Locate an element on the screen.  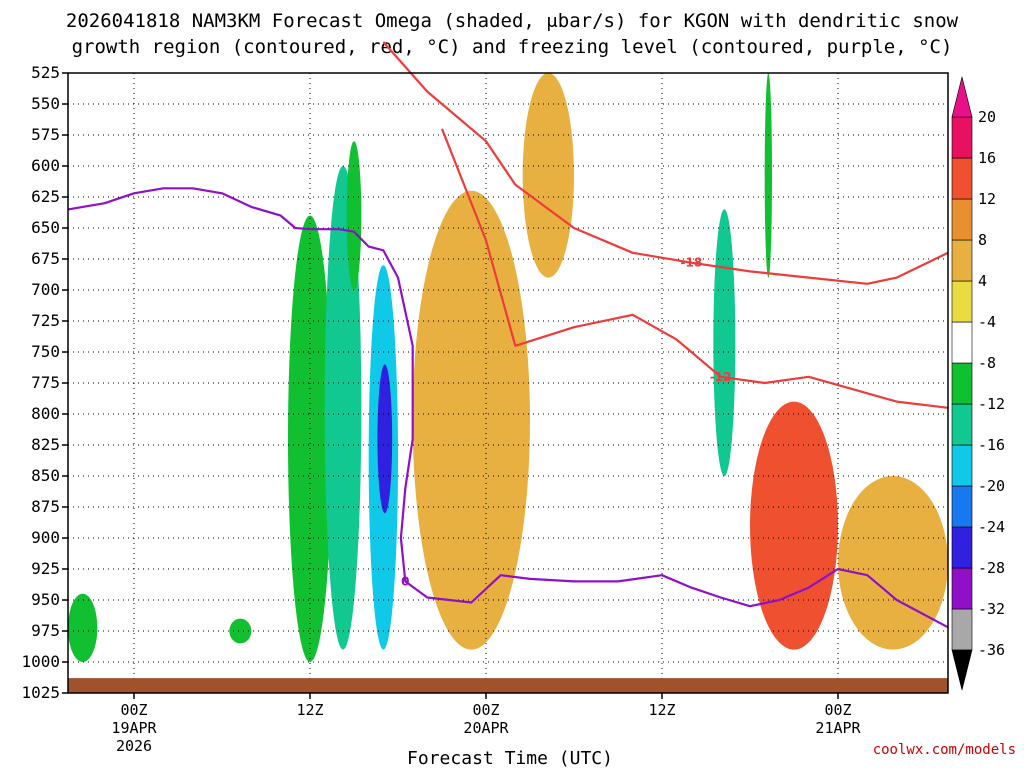
shaded-region-descent-top is located at coordinates (548, 175).